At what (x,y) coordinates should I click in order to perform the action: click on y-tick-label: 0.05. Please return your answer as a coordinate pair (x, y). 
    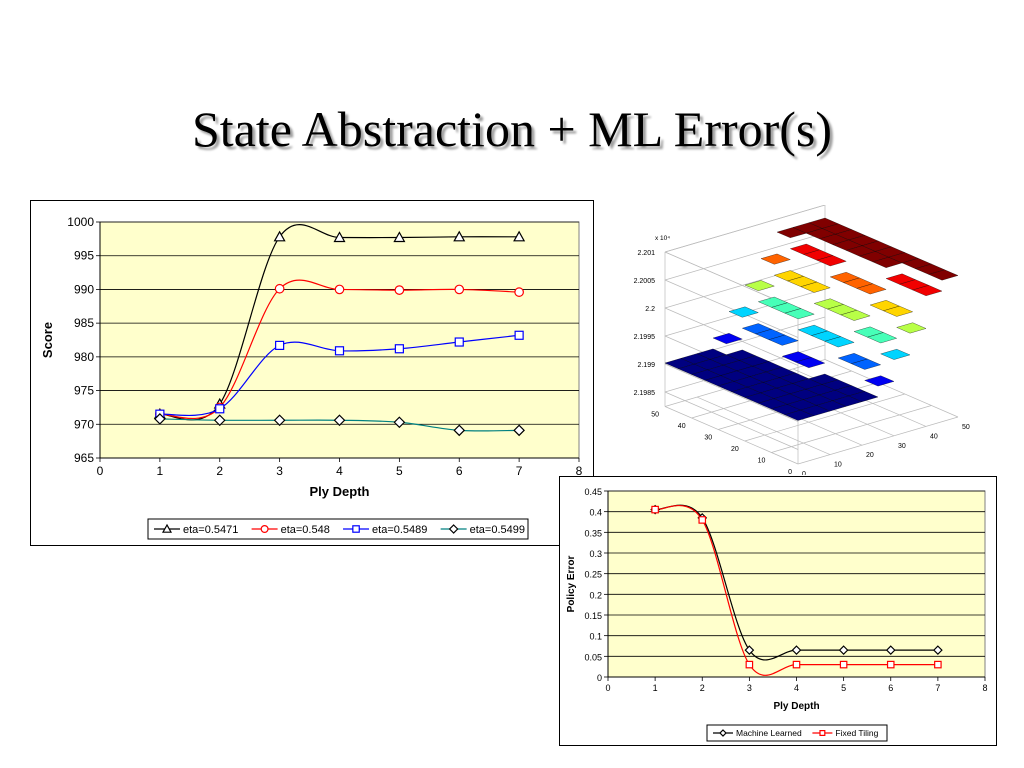
    Looking at the image, I should click on (593, 657).